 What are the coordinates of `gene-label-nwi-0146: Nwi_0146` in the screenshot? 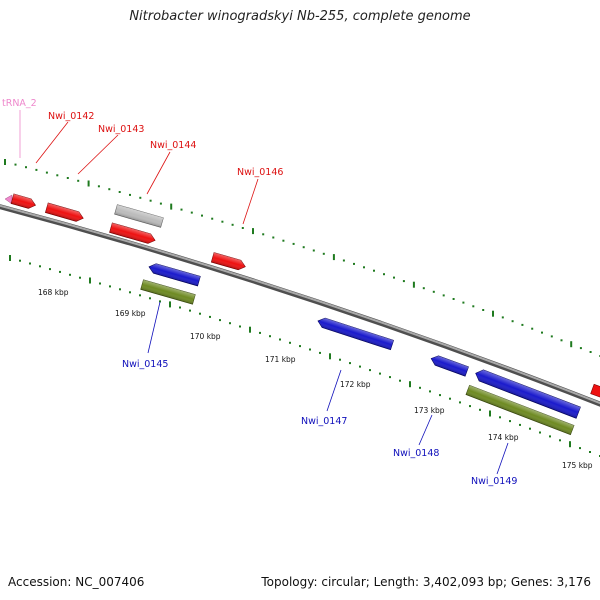 It's located at (260, 172).